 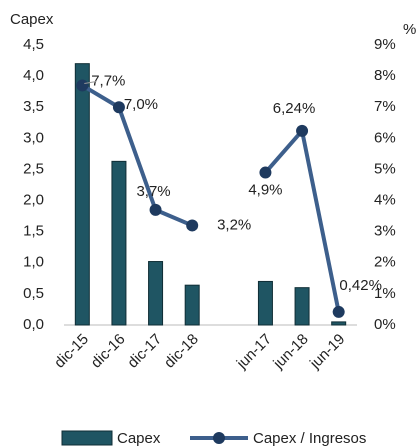 I want to click on y2-tick-label: 4%, so click(x=385, y=200).